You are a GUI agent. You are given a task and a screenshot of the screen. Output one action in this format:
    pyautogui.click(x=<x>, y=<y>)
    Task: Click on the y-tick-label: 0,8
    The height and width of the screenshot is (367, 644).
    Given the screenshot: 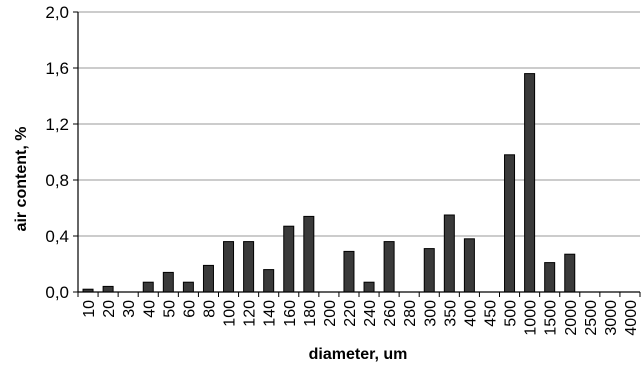 What is the action you would take?
    pyautogui.click(x=57, y=180)
    